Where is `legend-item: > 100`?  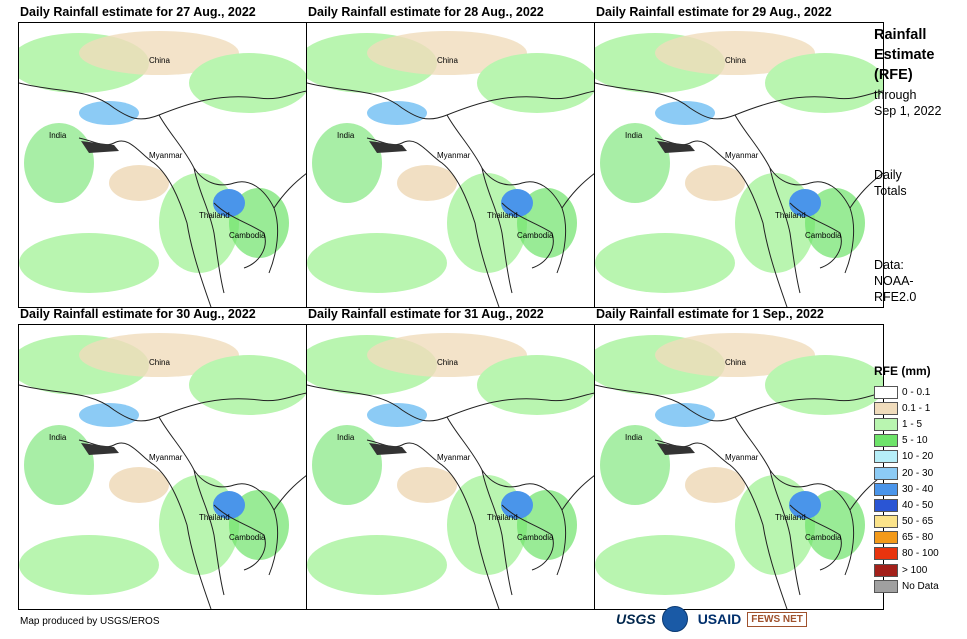
legend-item: > 100 is located at coordinates (906, 570).